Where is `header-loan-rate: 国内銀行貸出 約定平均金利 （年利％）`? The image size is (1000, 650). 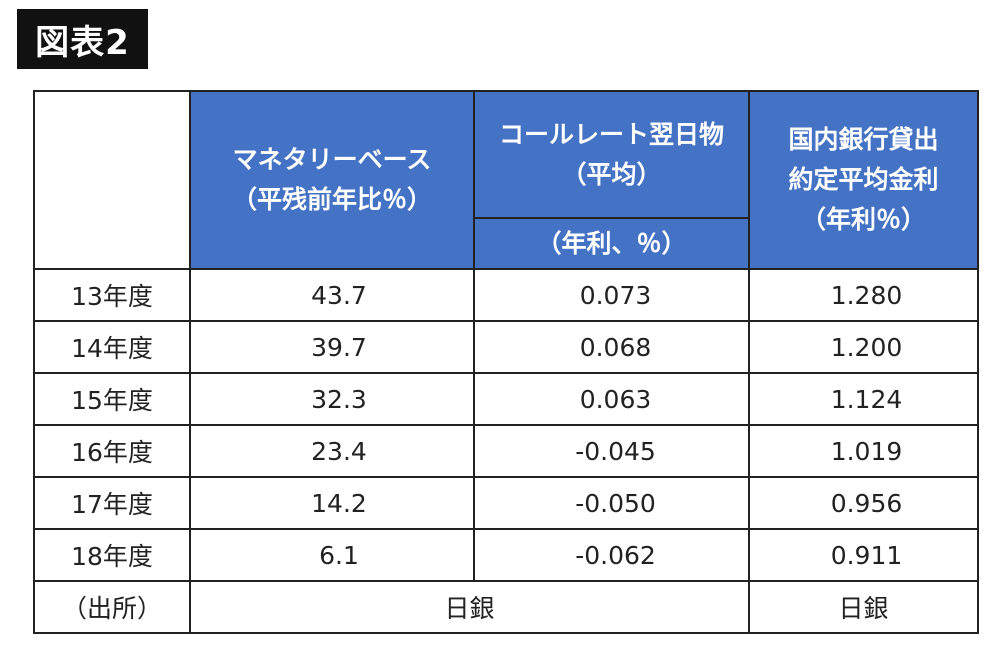
header-loan-rate: 国内銀行貸出 約定平均金利 （年利％） is located at coordinates (863, 180).